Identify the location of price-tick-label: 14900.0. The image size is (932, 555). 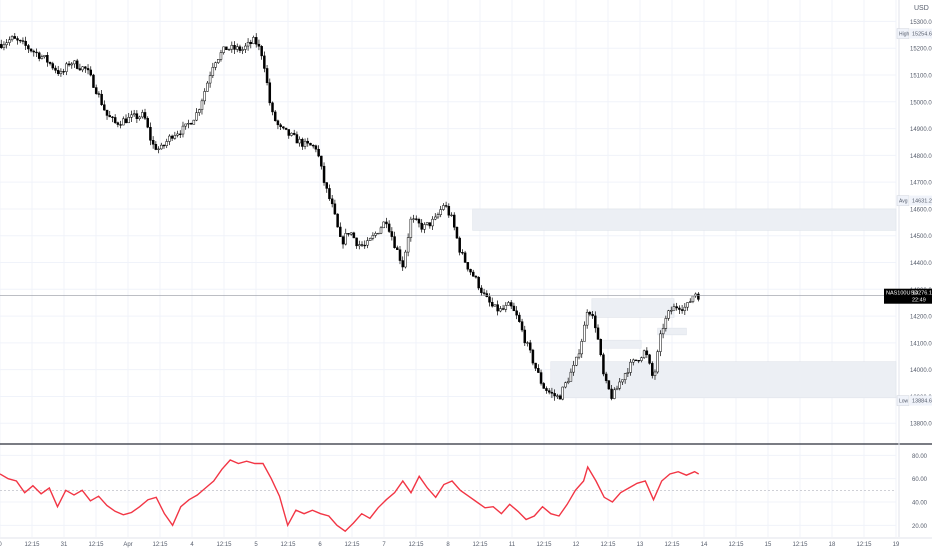
(921, 130).